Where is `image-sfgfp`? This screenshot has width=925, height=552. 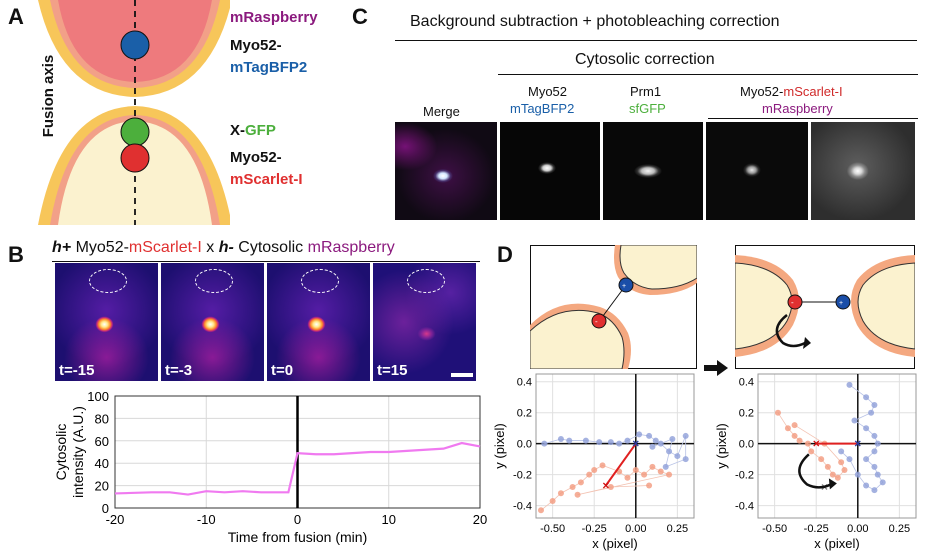
image-sfgfp is located at coordinates (653, 171).